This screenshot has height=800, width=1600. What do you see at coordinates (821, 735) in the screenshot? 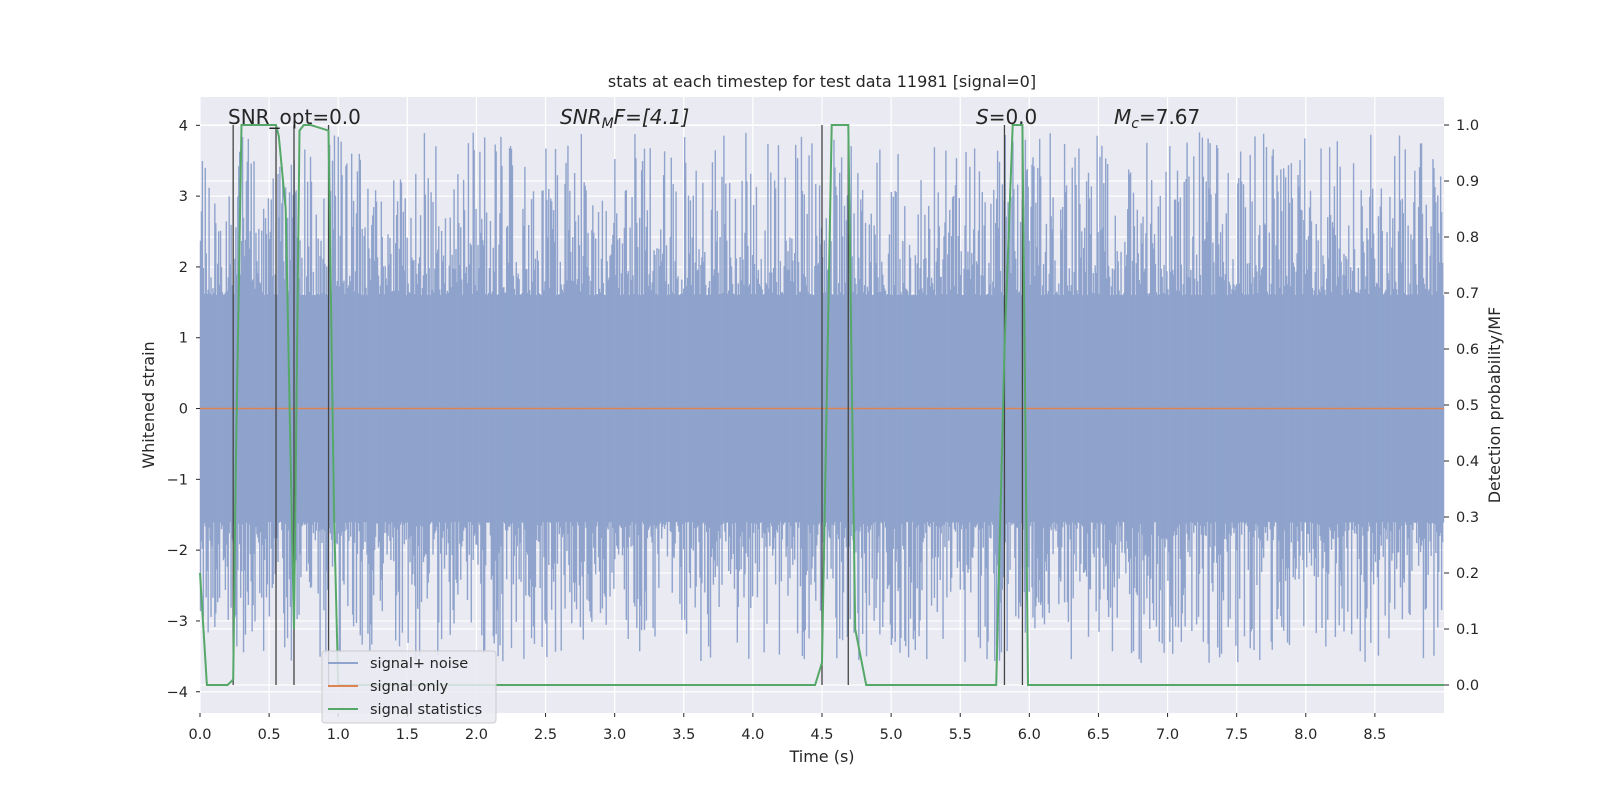
I see `x-tick-label: 4.5` at bounding box center [821, 735].